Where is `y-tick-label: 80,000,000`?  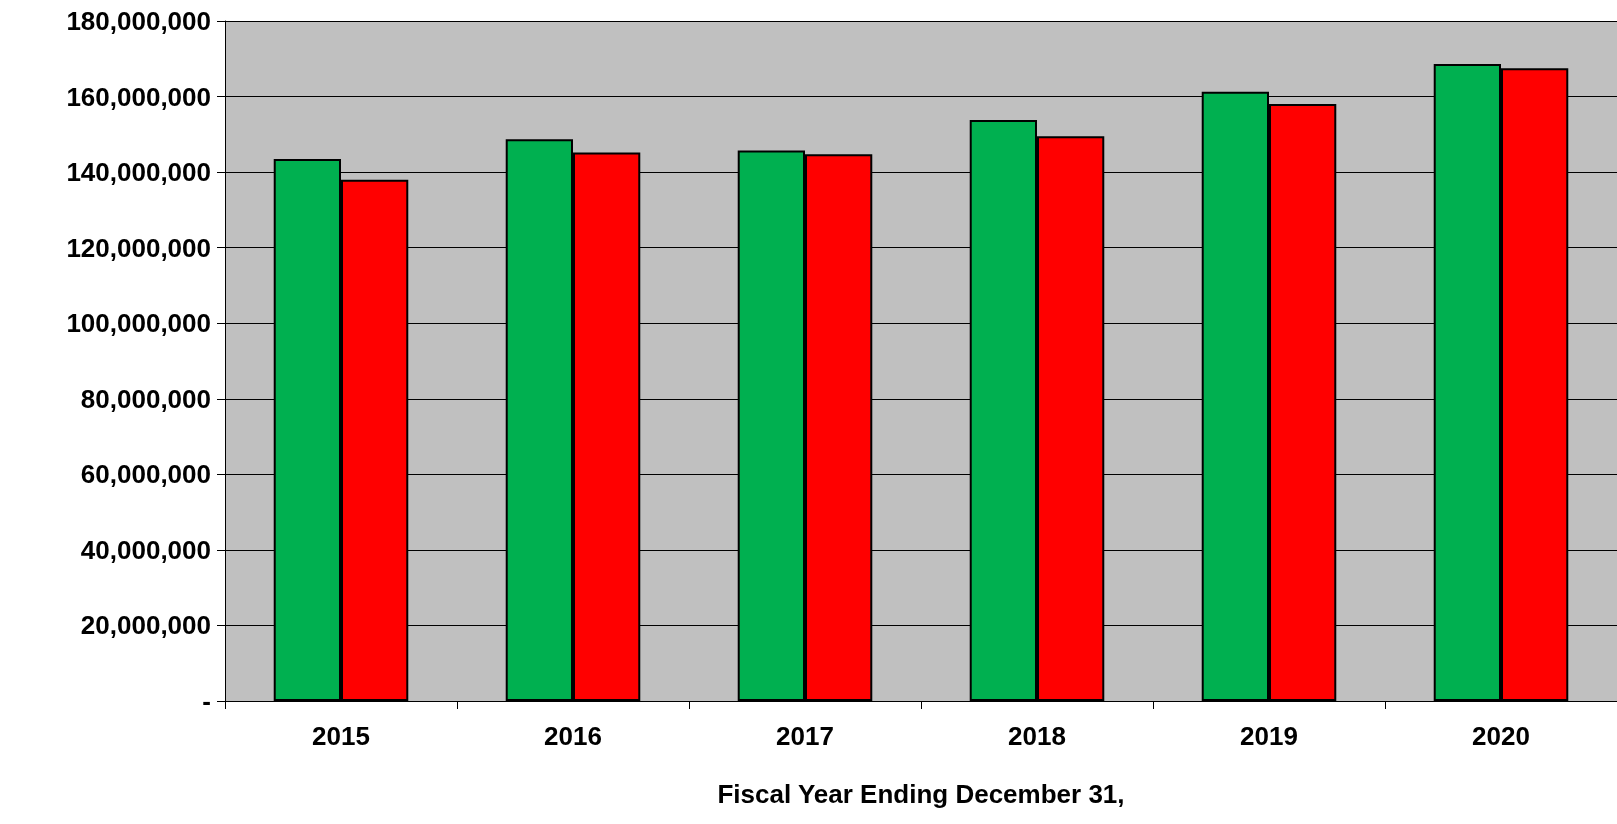 y-tick-label: 80,000,000 is located at coordinates (145, 398).